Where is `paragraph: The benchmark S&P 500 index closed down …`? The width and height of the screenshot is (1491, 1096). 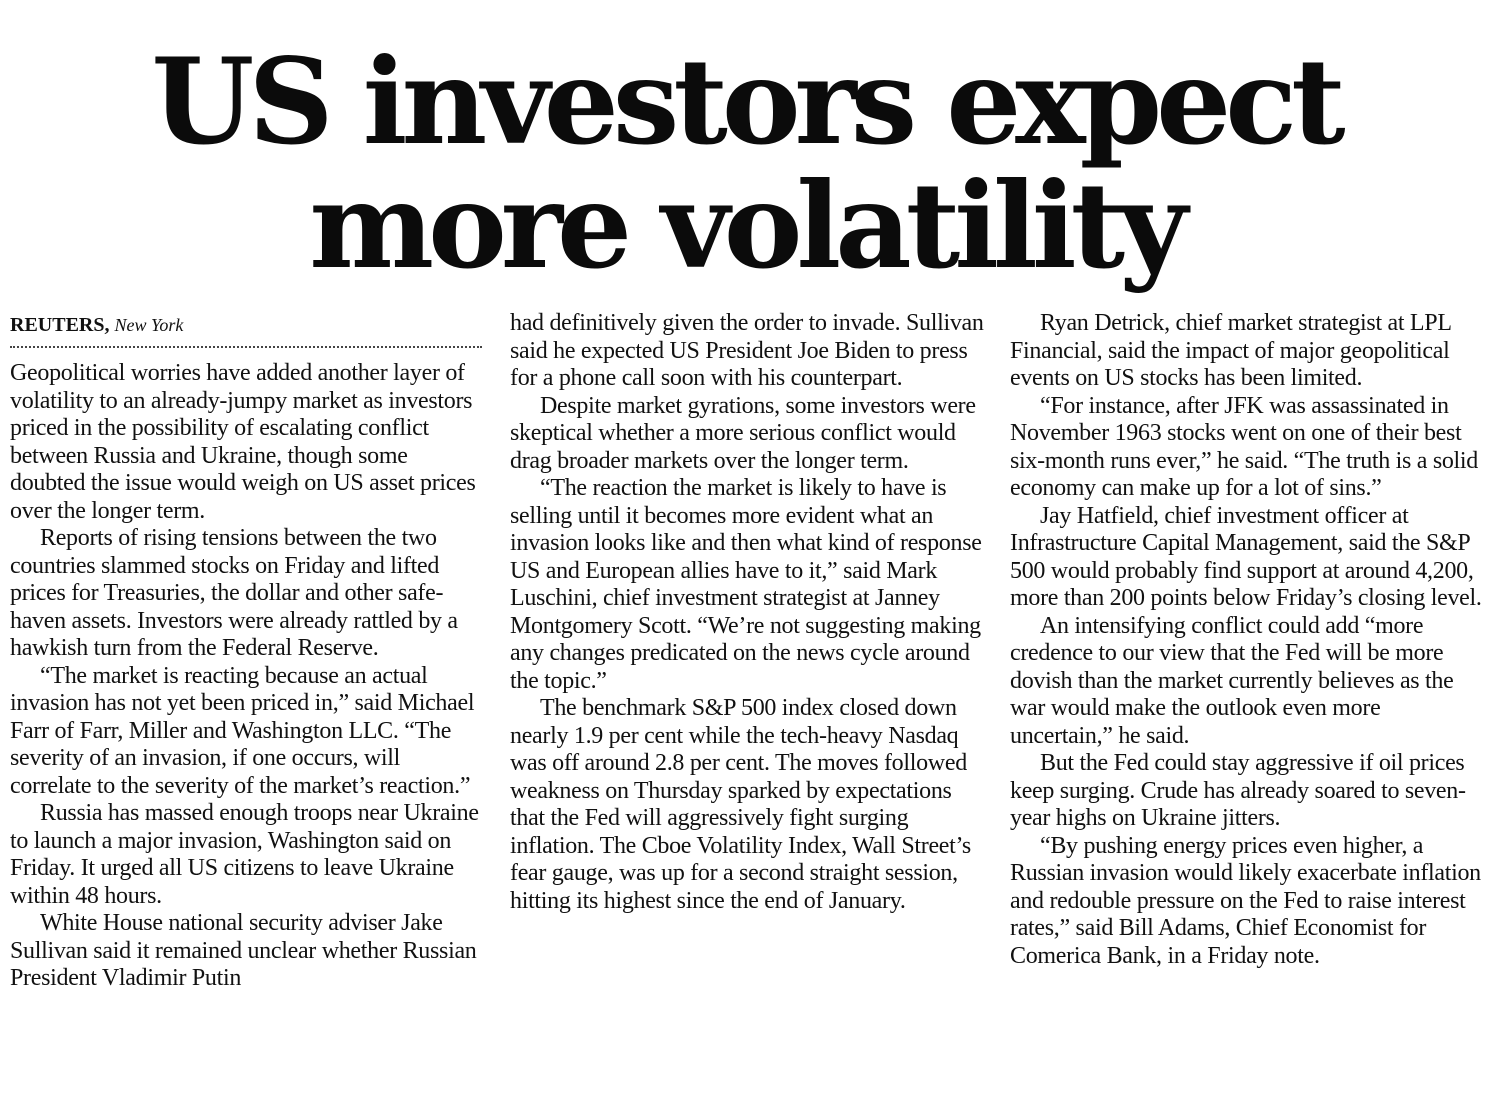 paragraph: The benchmark S&P 500 index closed down … is located at coordinates (740, 804).